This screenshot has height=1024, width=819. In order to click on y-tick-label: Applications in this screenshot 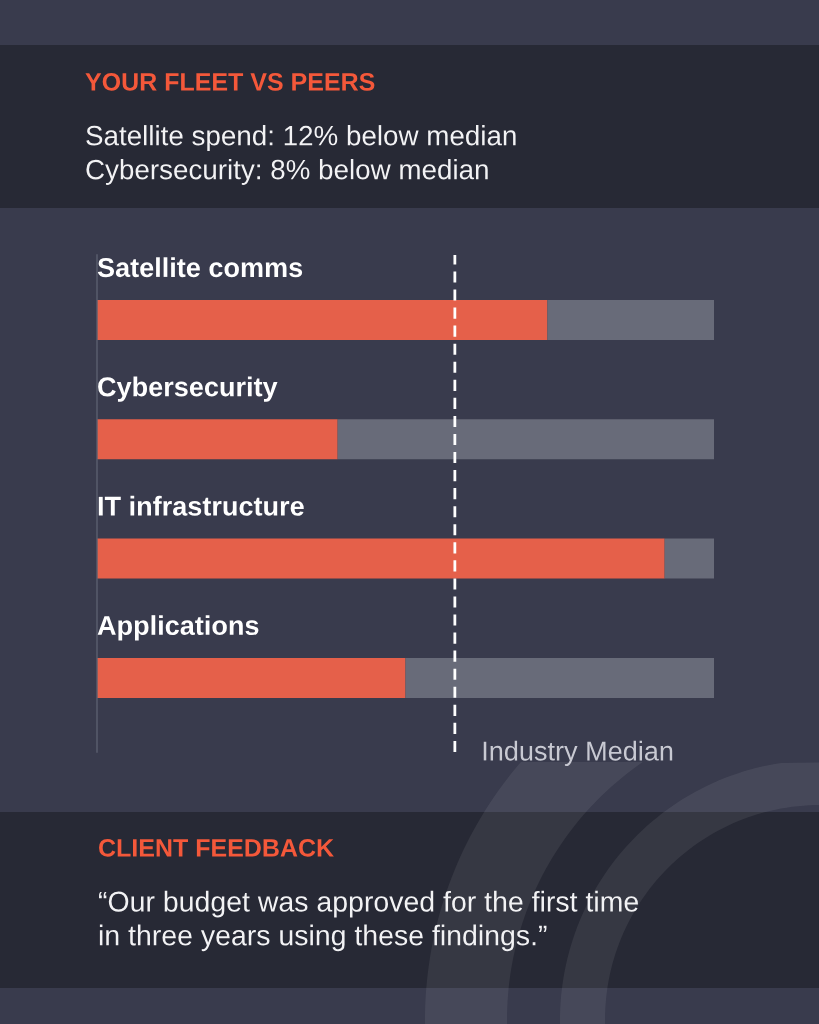, I will do `click(178, 628)`.